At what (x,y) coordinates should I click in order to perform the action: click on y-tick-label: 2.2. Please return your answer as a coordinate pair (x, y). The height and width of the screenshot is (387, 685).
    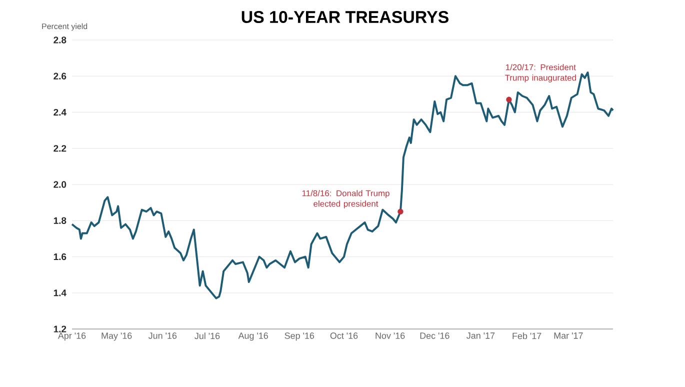
    Looking at the image, I should click on (60, 148).